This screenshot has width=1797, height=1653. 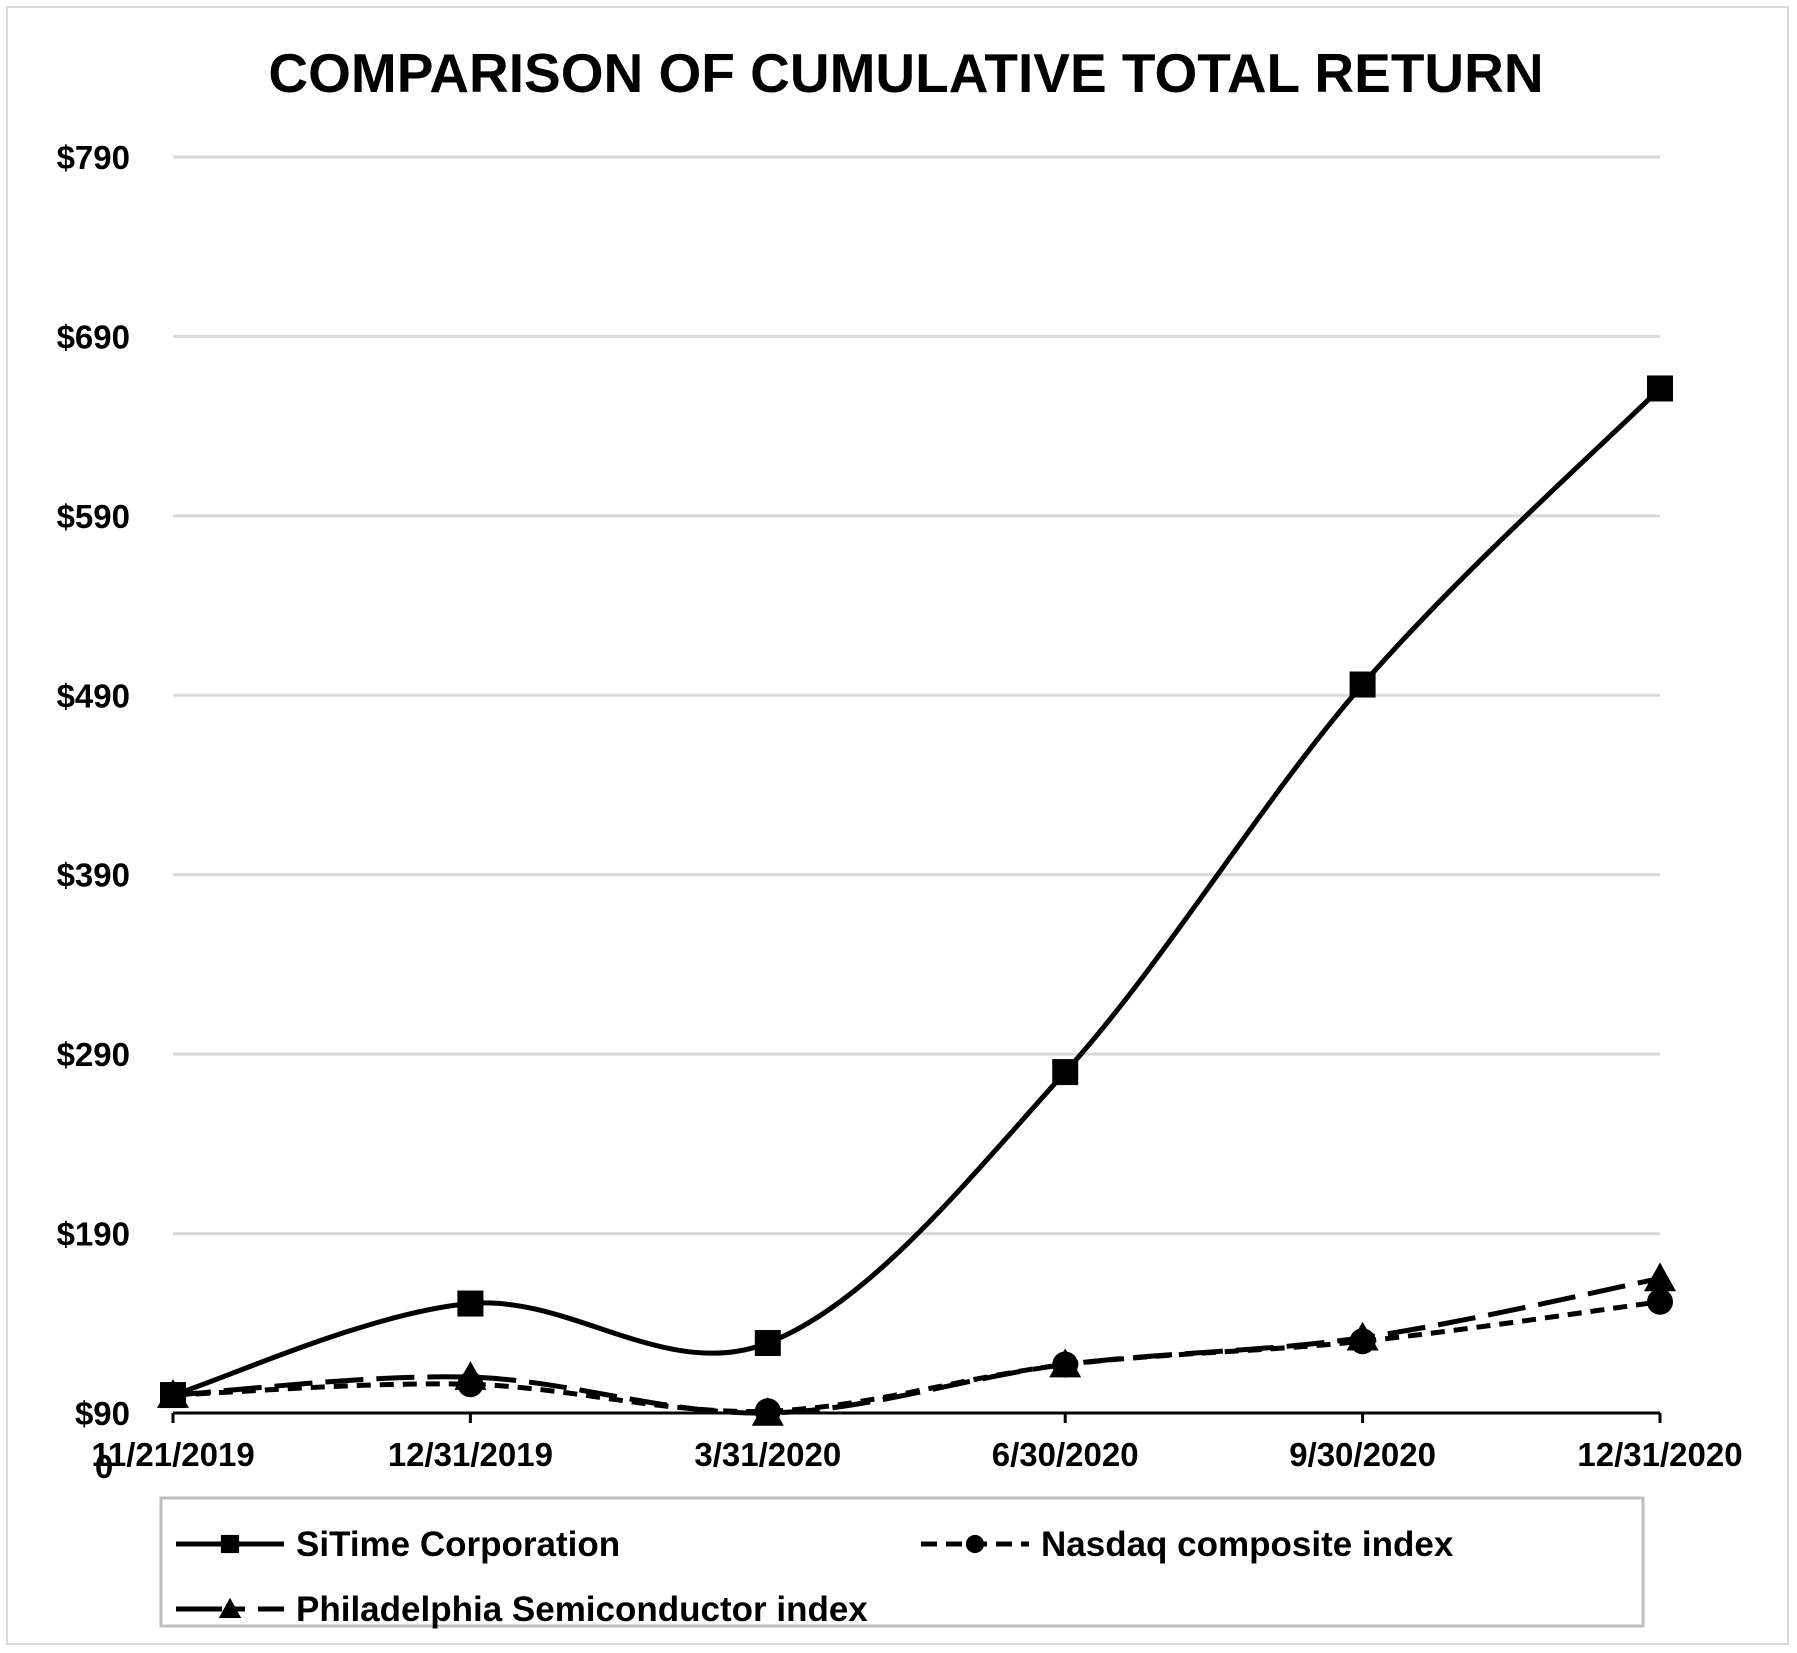 I want to click on legend-item: SiTime Corporation, so click(x=398, y=1544).